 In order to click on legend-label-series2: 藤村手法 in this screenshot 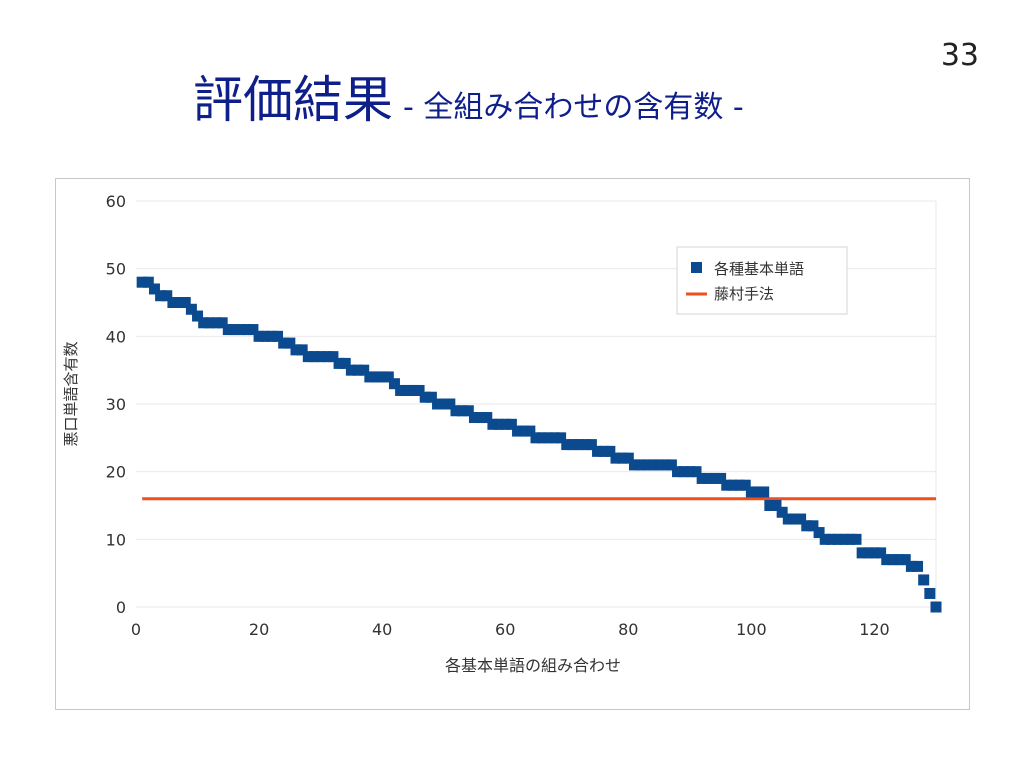, I will do `click(744, 294)`.